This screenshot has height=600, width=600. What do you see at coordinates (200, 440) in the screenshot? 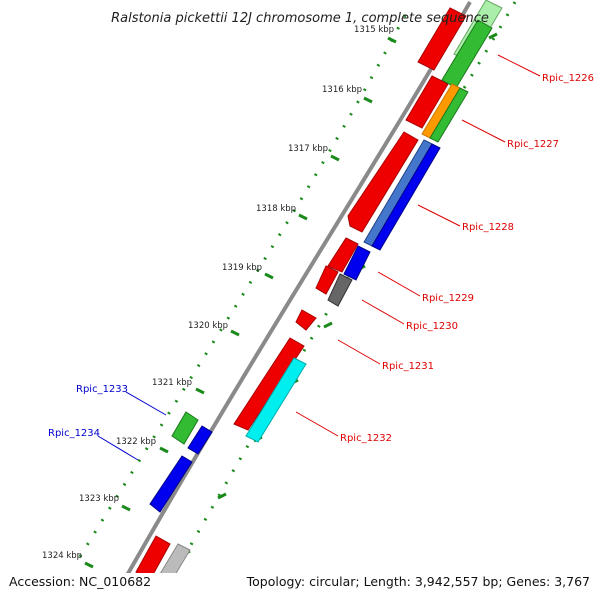
I see `gene-small-blue-arrow` at bounding box center [200, 440].